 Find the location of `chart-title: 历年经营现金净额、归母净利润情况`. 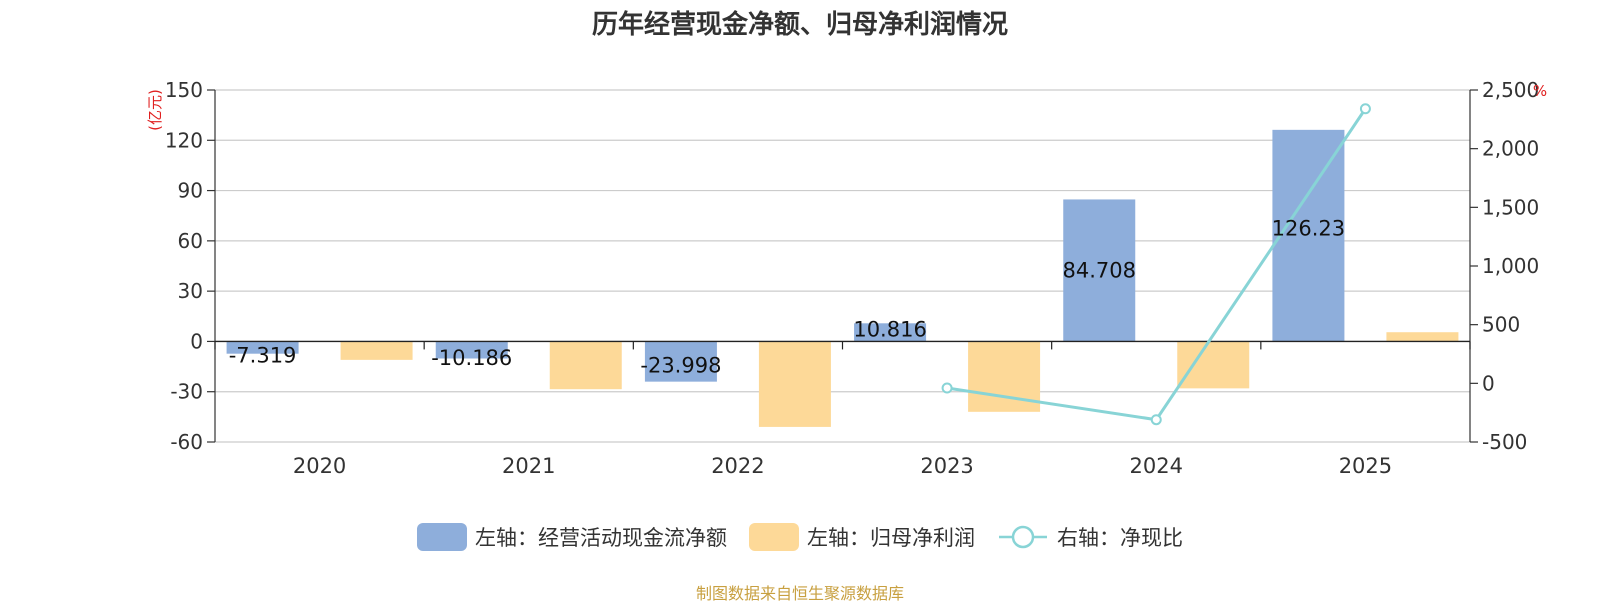

chart-title: 历年经营现金净额、归母净利润情况 is located at coordinates (799, 25).